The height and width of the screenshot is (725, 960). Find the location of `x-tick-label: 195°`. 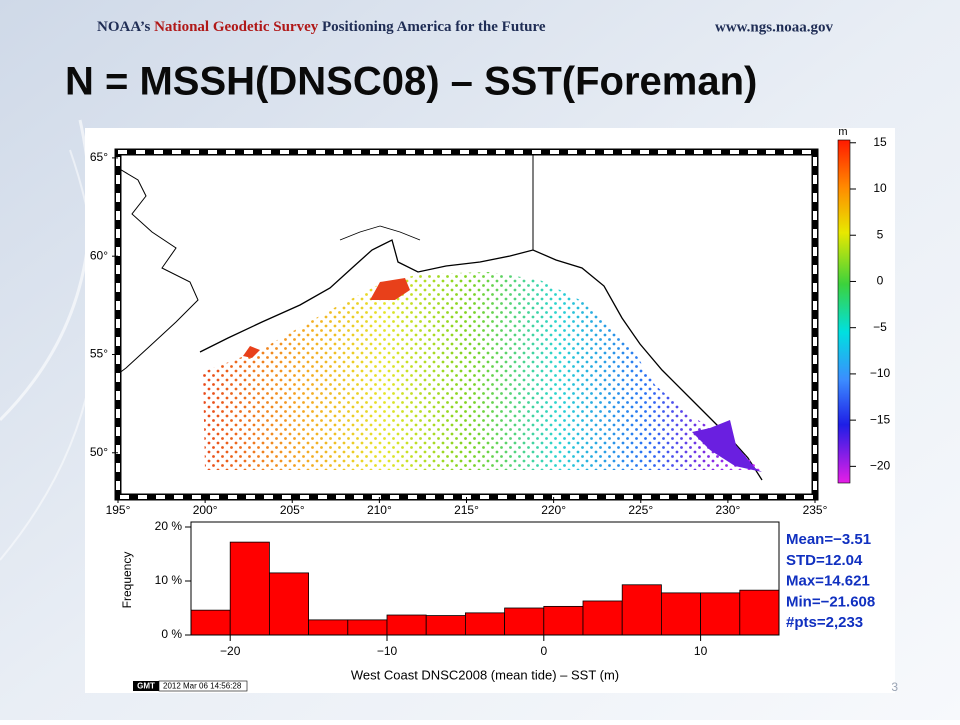

x-tick-label: 195° is located at coordinates (118, 510).